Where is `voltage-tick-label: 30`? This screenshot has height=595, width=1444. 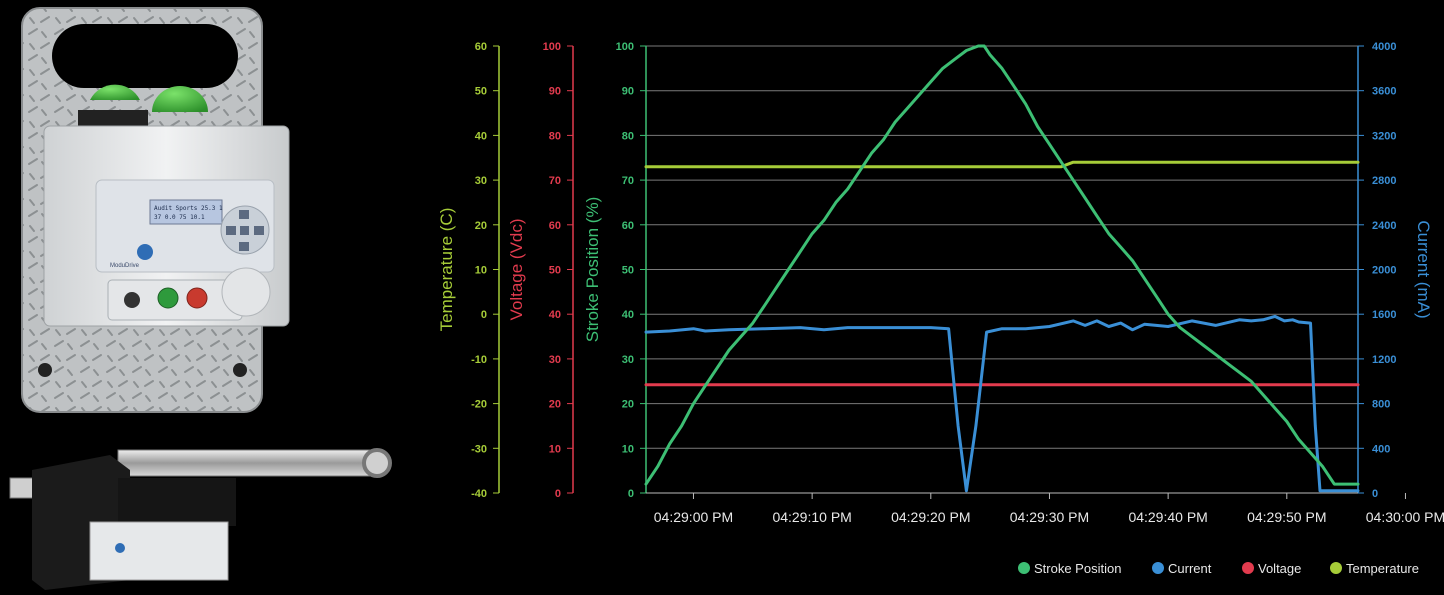
voltage-tick-label: 30 is located at coordinates (555, 360).